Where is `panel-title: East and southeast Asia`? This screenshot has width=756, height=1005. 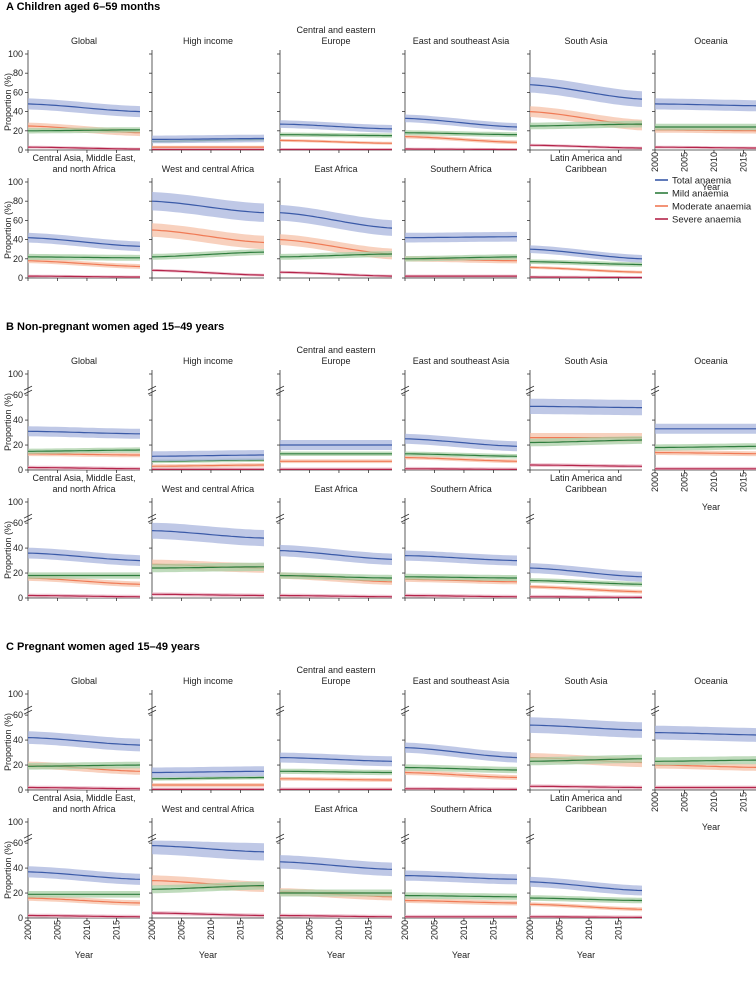 panel-title: East and southeast Asia is located at coordinates (461, 681).